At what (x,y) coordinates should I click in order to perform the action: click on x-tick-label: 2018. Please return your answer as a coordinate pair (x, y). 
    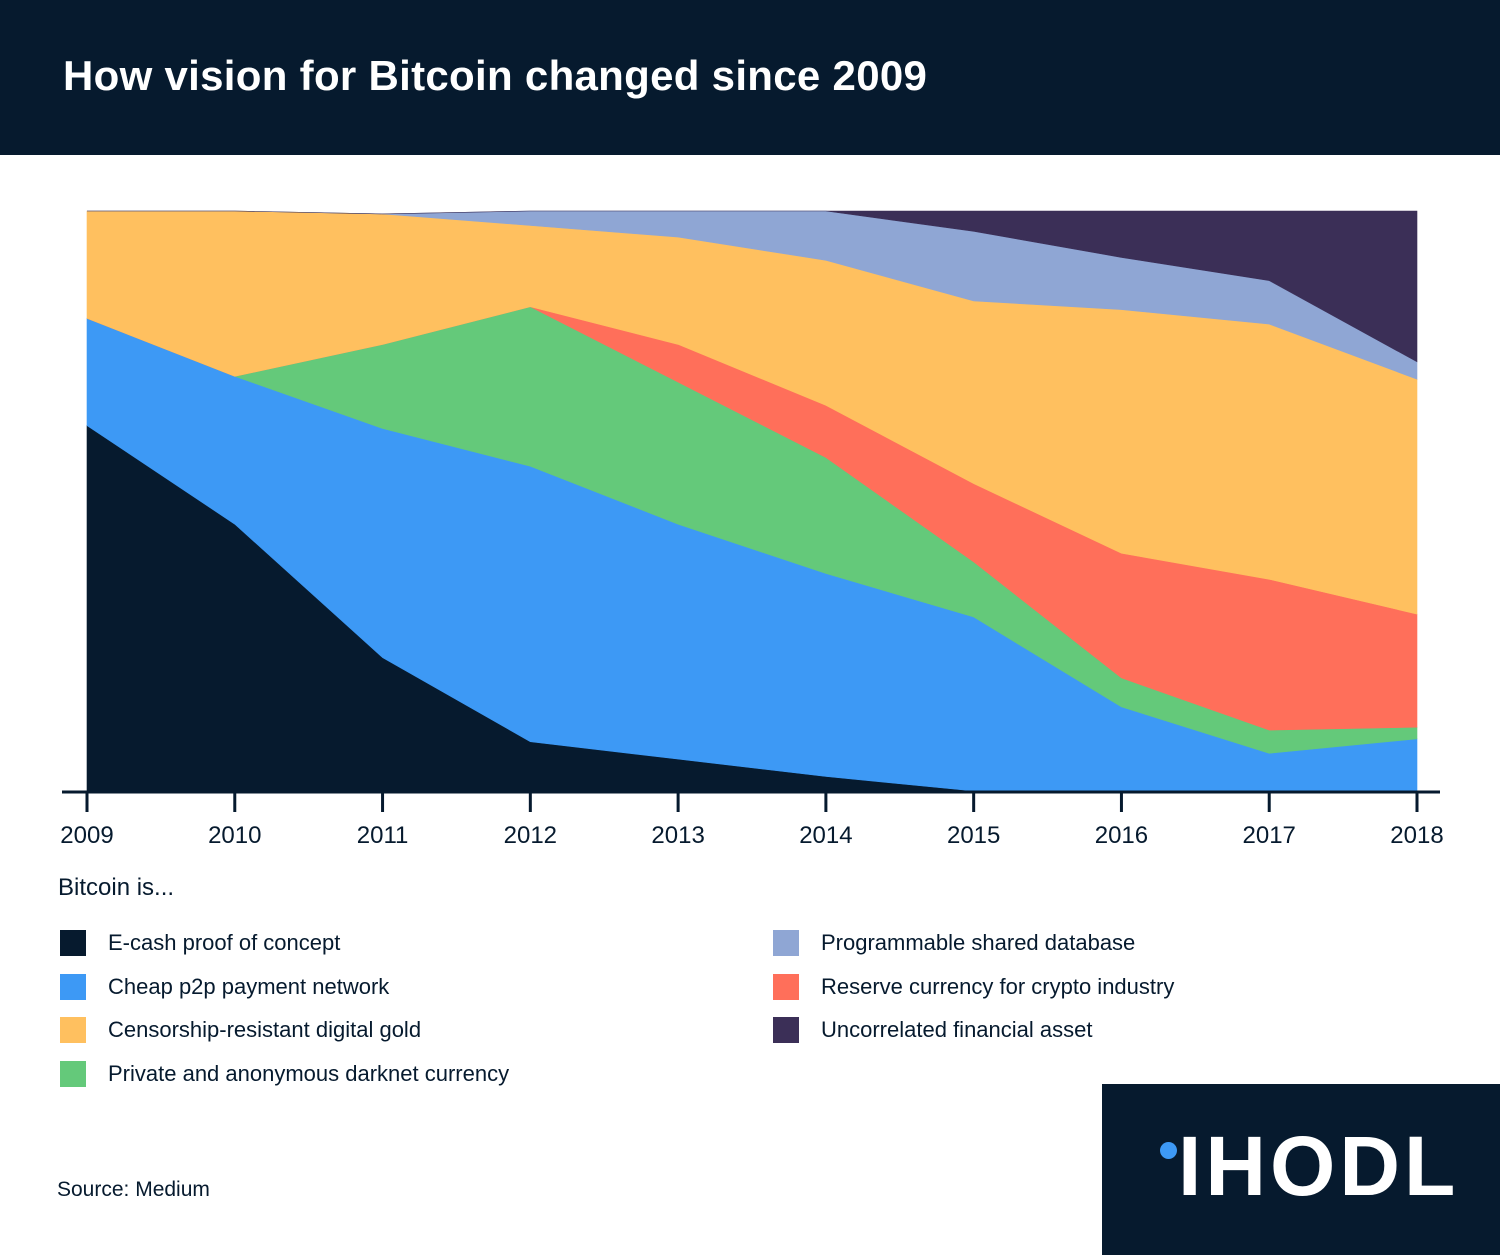
    Looking at the image, I should click on (1416, 835).